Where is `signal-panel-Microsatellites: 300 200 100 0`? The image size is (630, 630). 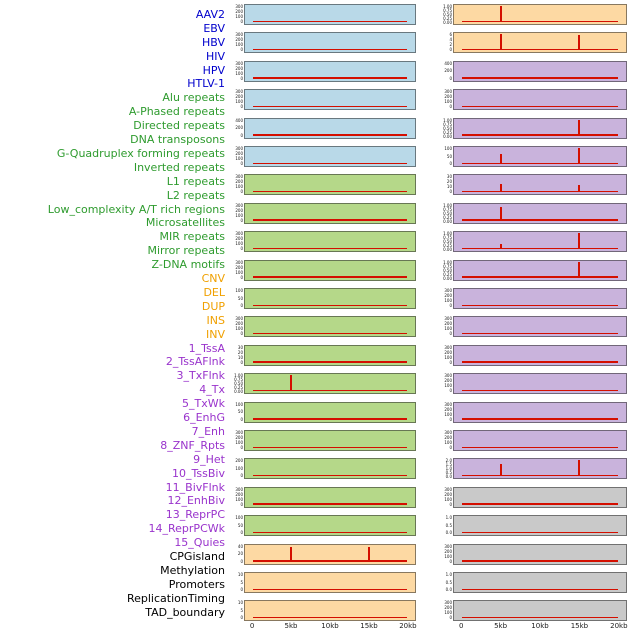
signal-panel-Microsatellites: 300 200 100 0 is located at coordinates (325, 440).